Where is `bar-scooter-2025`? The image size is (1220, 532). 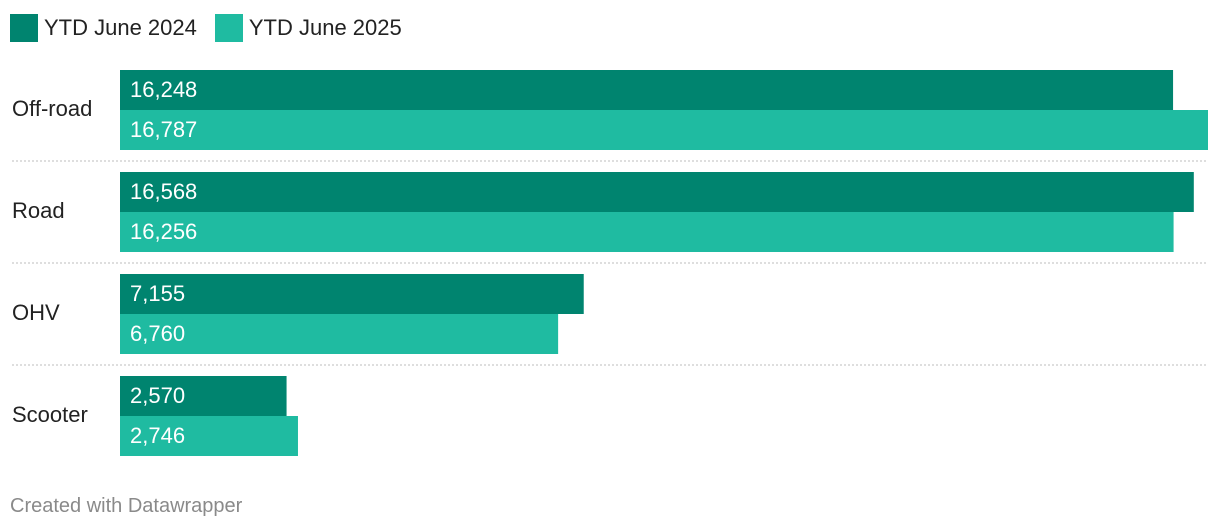
bar-scooter-2025 is located at coordinates (209, 436).